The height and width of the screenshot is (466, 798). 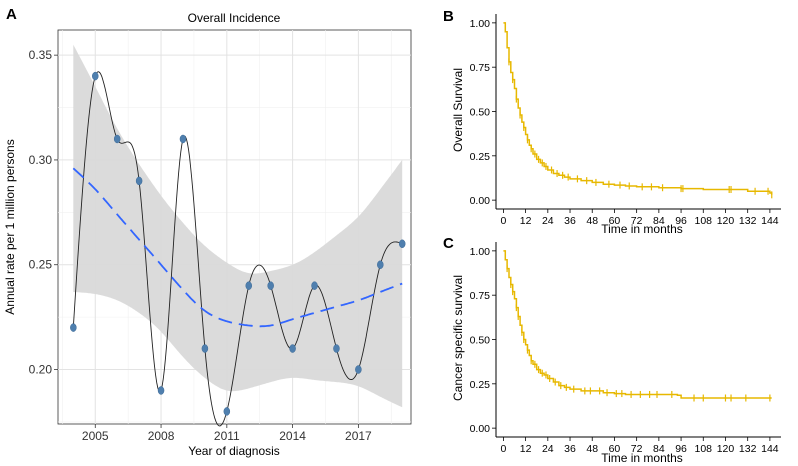 What do you see at coordinates (227, 436) in the screenshot?
I see `x-tick-label: 2011` at bounding box center [227, 436].